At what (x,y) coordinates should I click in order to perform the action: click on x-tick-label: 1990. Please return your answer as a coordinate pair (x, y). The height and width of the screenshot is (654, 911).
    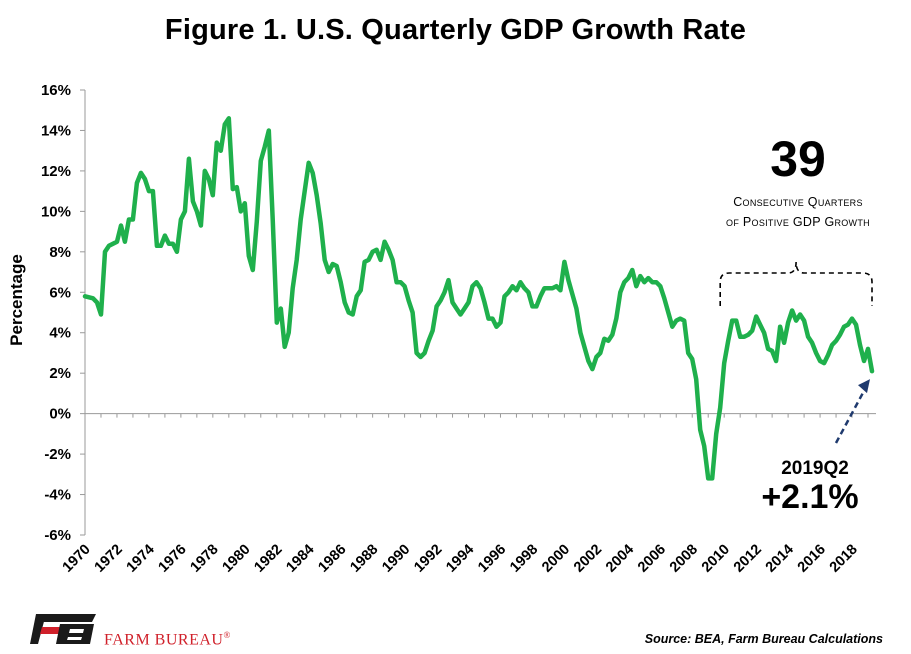
    Looking at the image, I should click on (396, 559).